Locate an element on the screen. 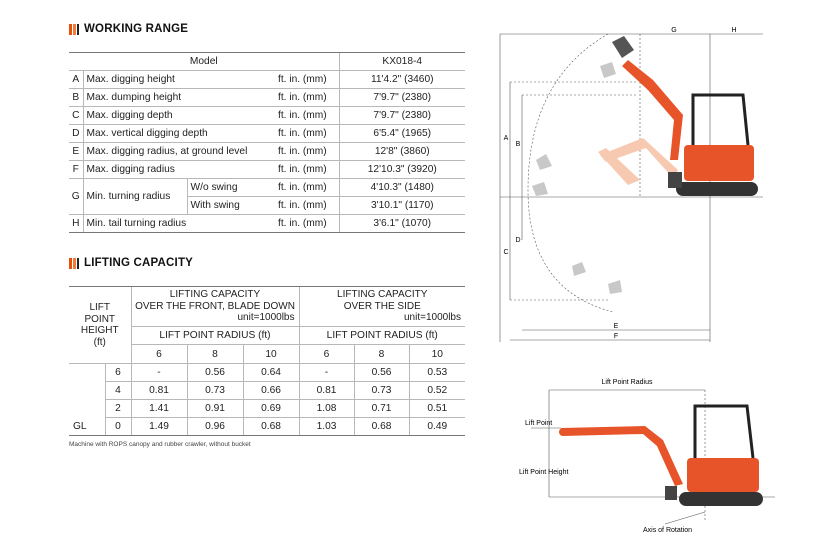 This screenshot has width=834, height=550. digging-arc is located at coordinates (570, 173).